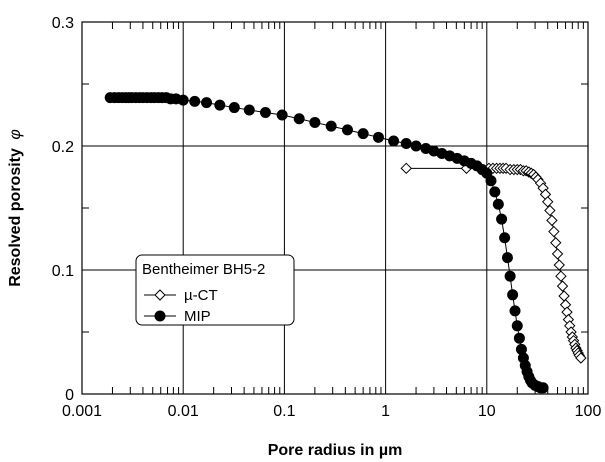  What do you see at coordinates (63, 147) in the screenshot?
I see `y-tick-label: 0.2` at bounding box center [63, 147].